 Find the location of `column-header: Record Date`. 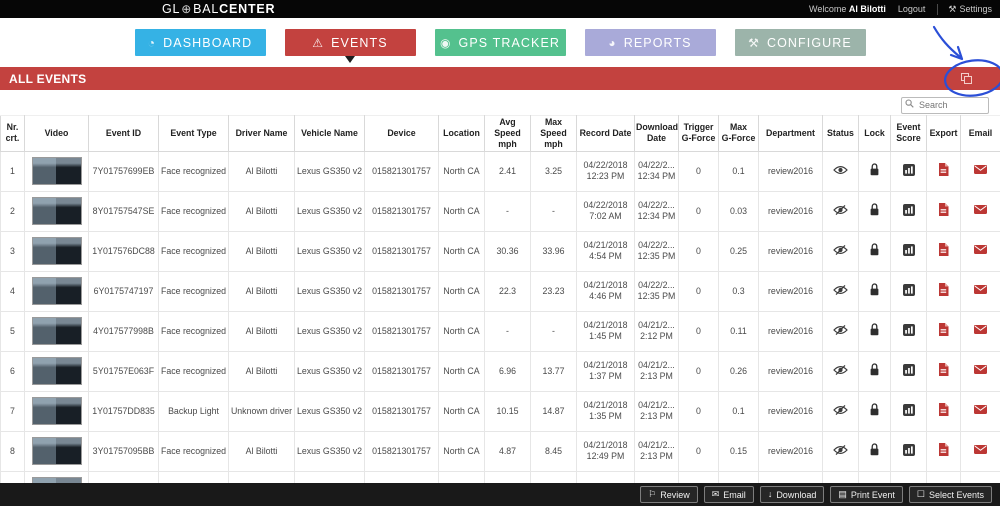

column-header: Record Date is located at coordinates (605, 133).